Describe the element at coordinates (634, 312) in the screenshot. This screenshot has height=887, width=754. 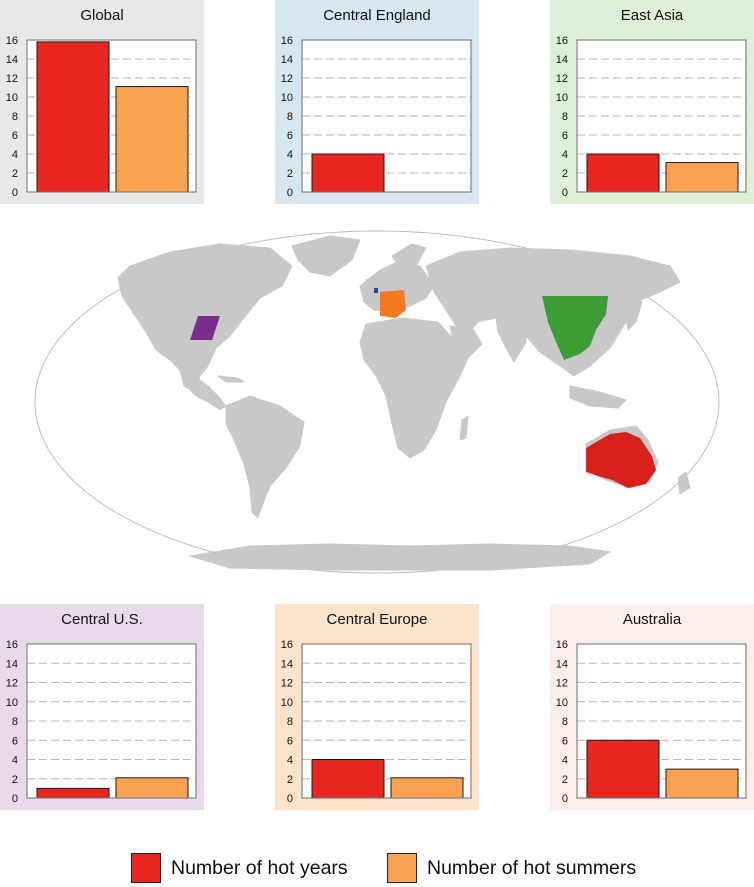
I see `japan-shape` at that location.